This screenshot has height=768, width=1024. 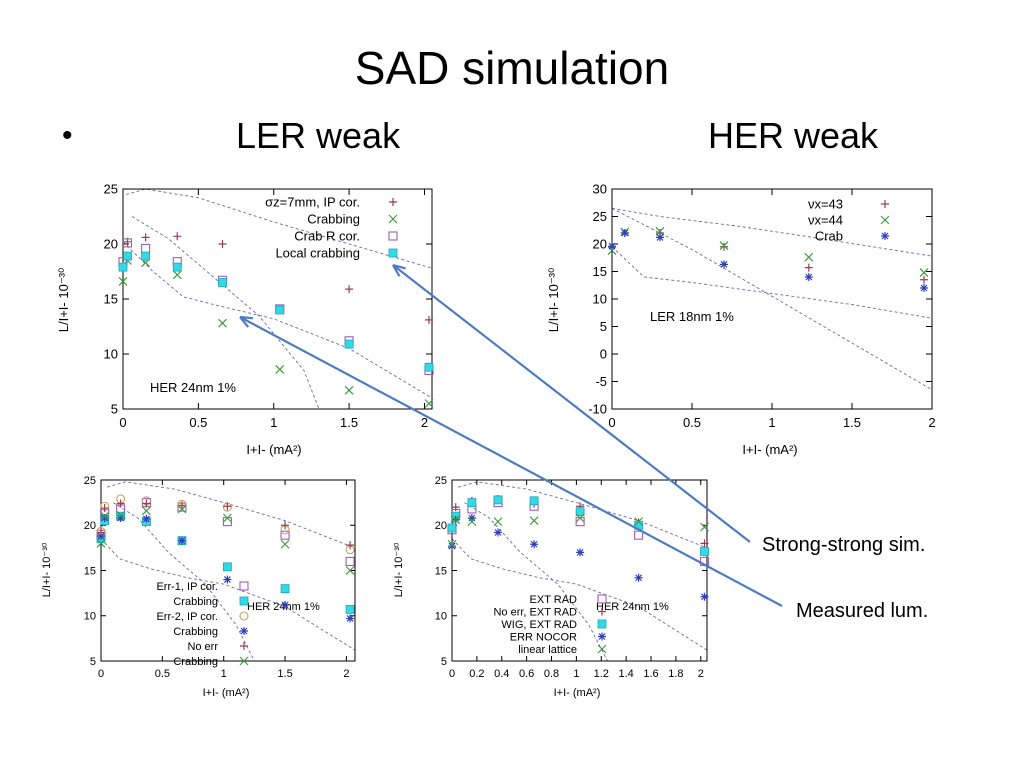 I want to click on x-tick-label: 1.8, so click(x=675, y=674).